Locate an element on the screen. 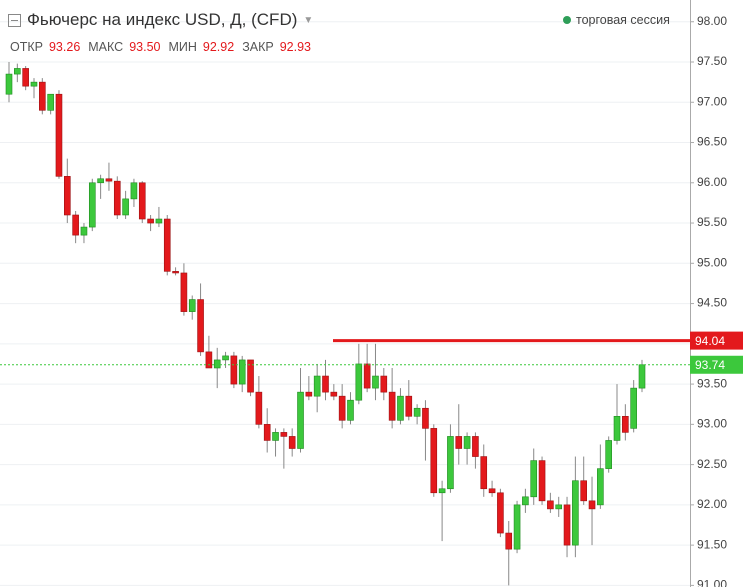 The width and height of the screenshot is (743, 587). chart-title: Фьючерс на индекс USD, Д, (CFD) is located at coordinates (162, 19).